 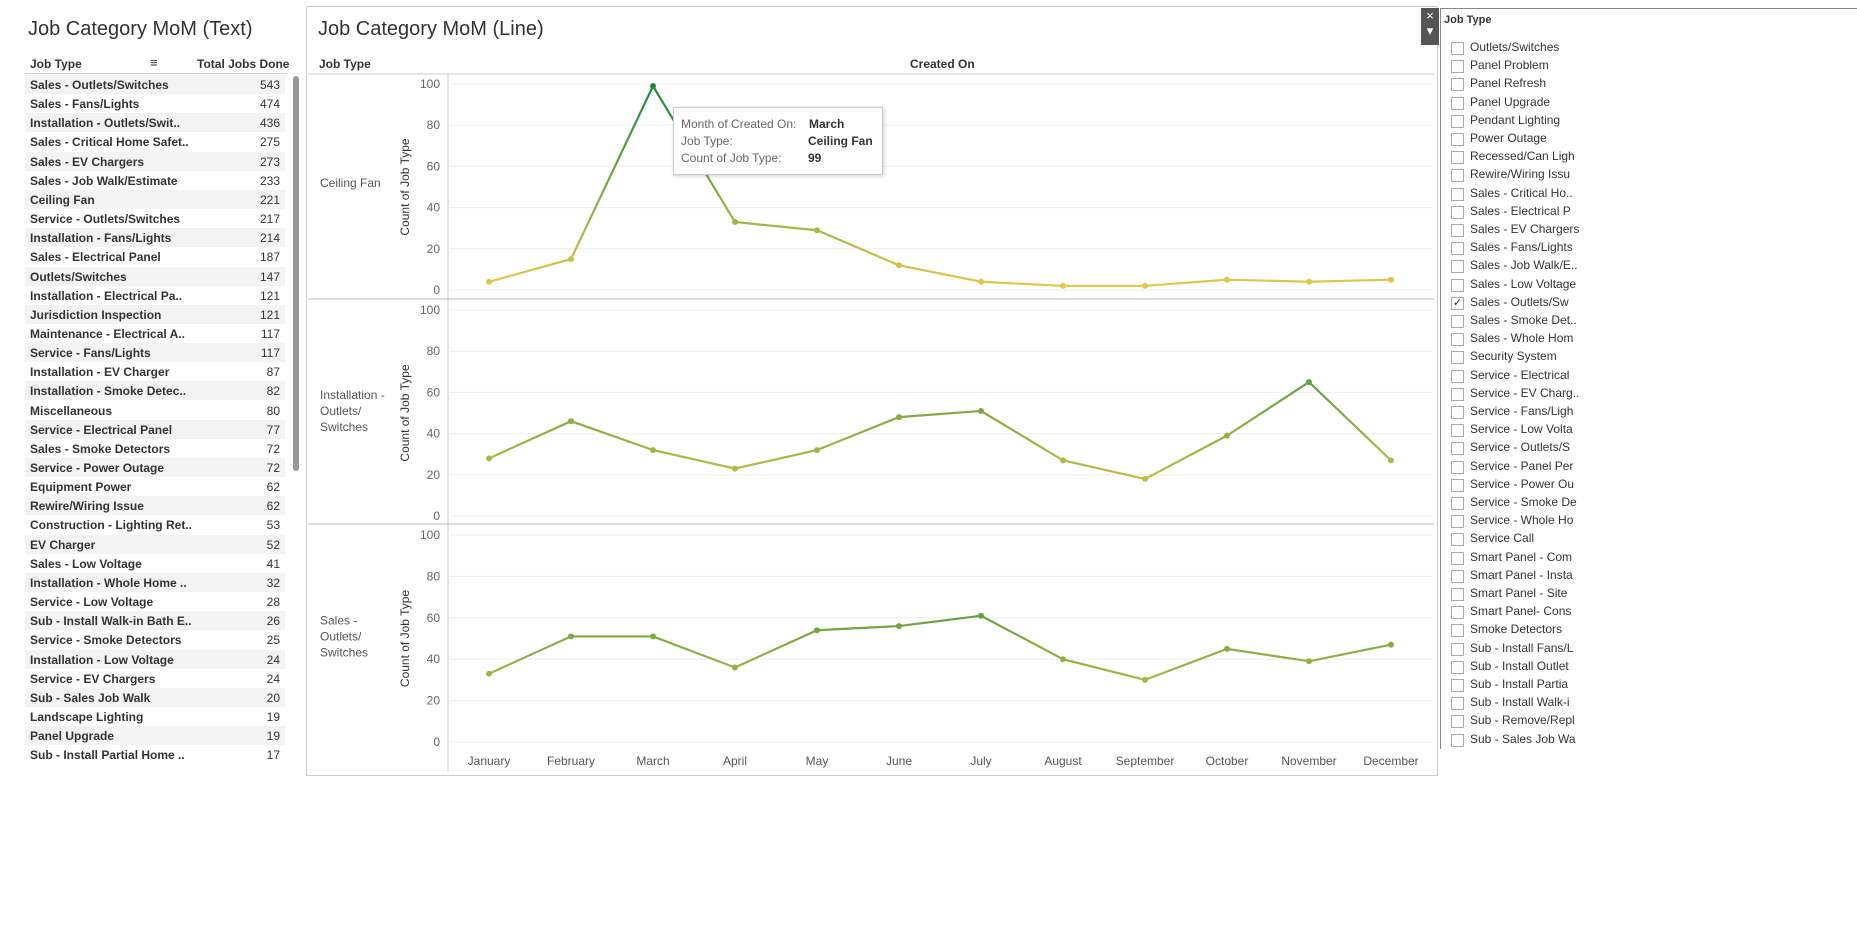 I want to click on filter-item: Smart Panel- Cons, so click(x=1651, y=613).